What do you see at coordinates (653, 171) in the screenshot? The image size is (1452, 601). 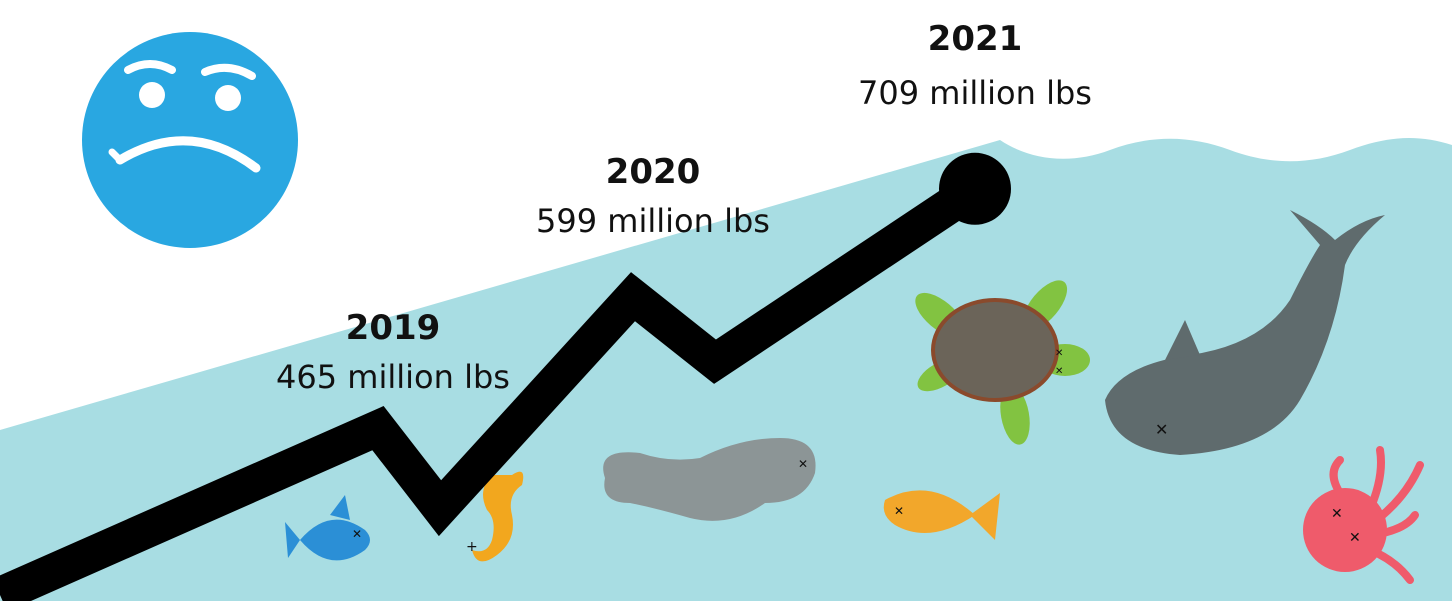 I see `year-label-2020: 2020` at bounding box center [653, 171].